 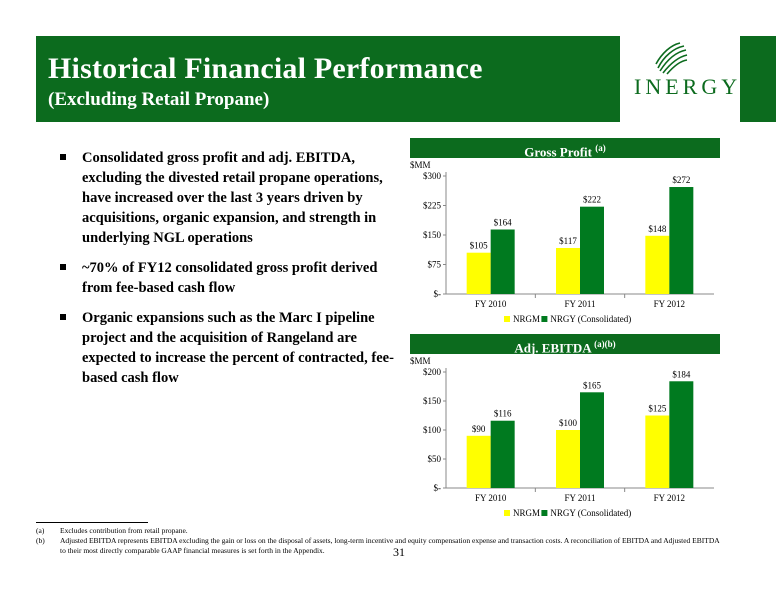 I want to click on y-tick-label: $200, so click(x=432, y=372).